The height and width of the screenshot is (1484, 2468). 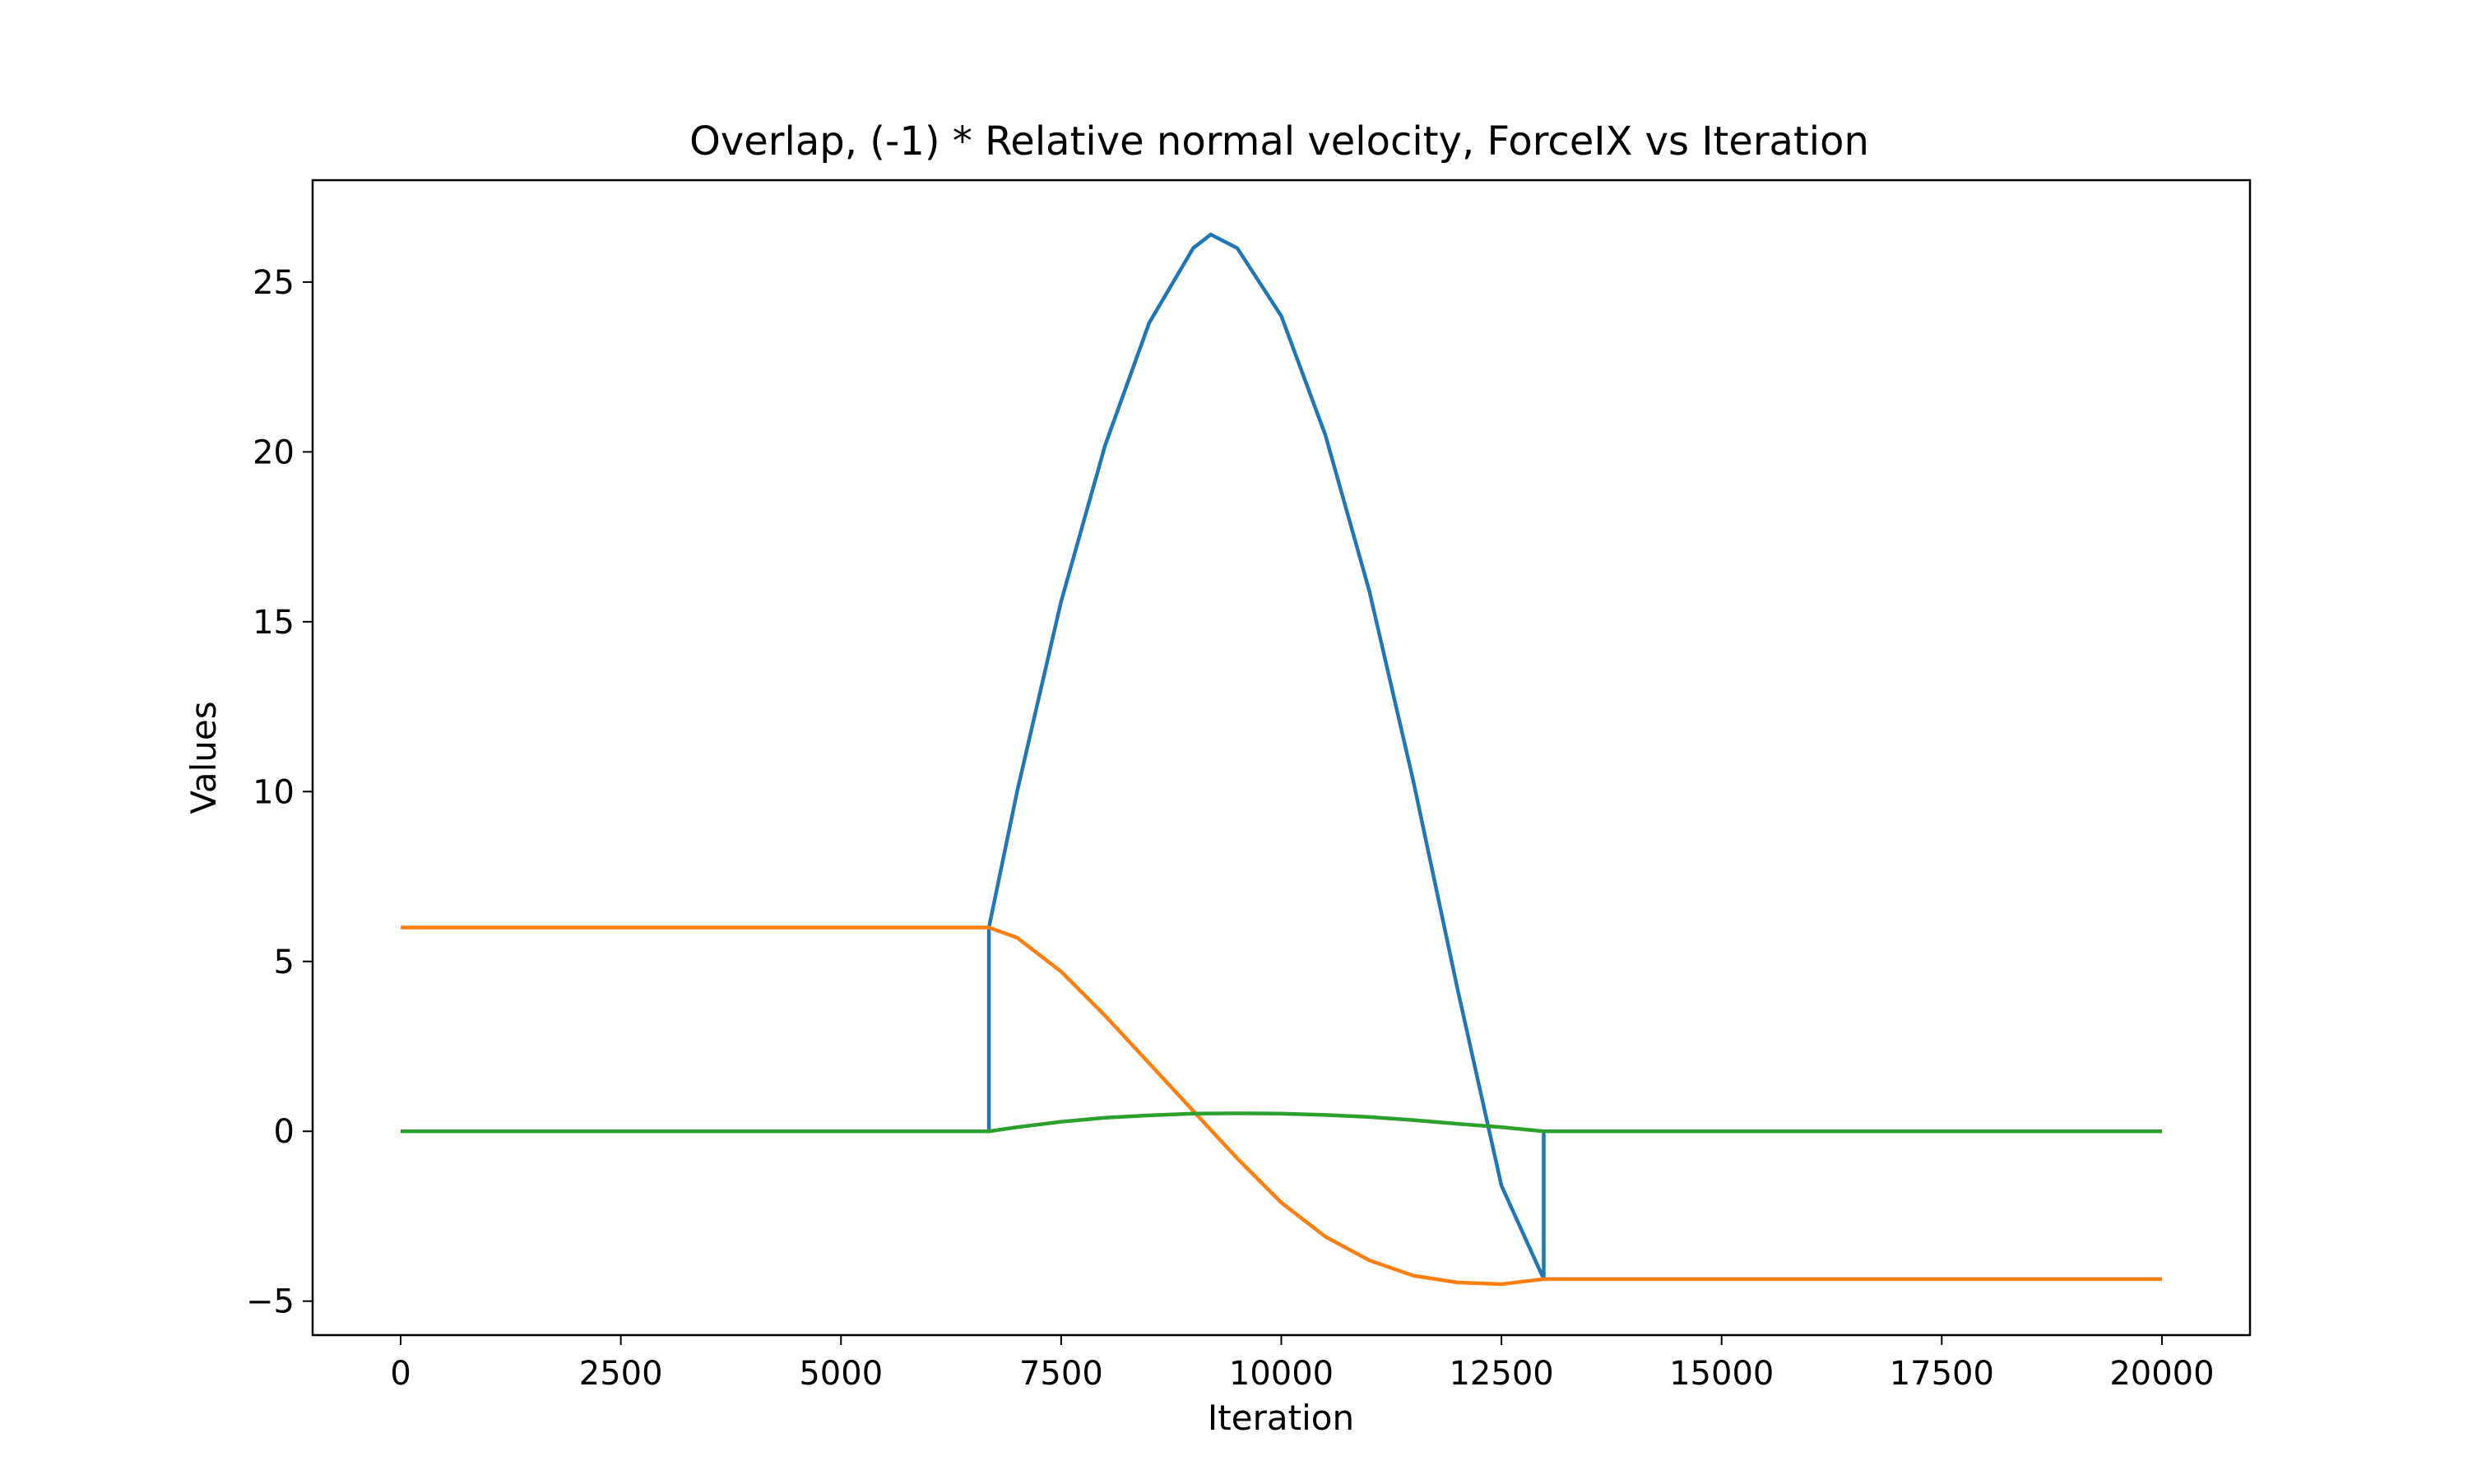 What do you see at coordinates (284, 1132) in the screenshot?
I see `y-tick-label: 0` at bounding box center [284, 1132].